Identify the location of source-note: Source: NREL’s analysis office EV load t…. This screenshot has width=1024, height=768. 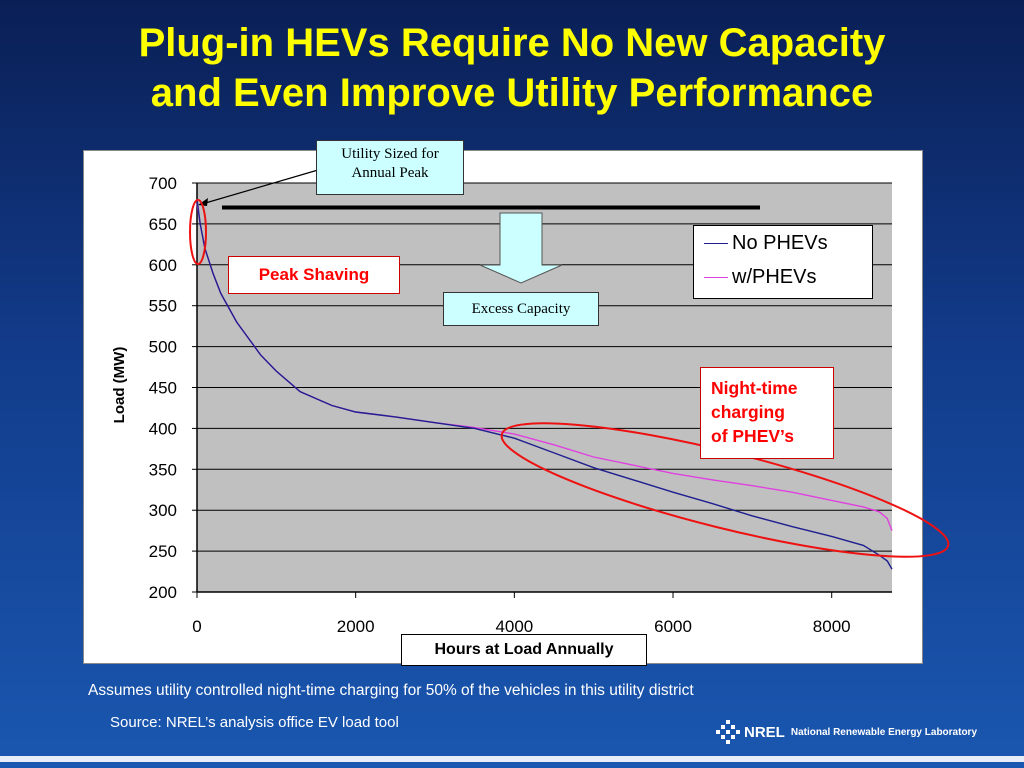
(254, 722).